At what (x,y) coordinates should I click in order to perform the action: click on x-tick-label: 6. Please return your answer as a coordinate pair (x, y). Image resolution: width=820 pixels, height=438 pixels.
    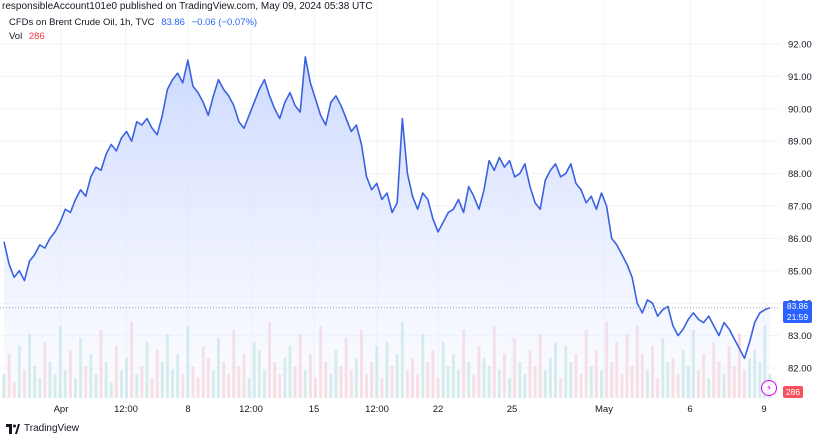
    Looking at the image, I should click on (689, 409).